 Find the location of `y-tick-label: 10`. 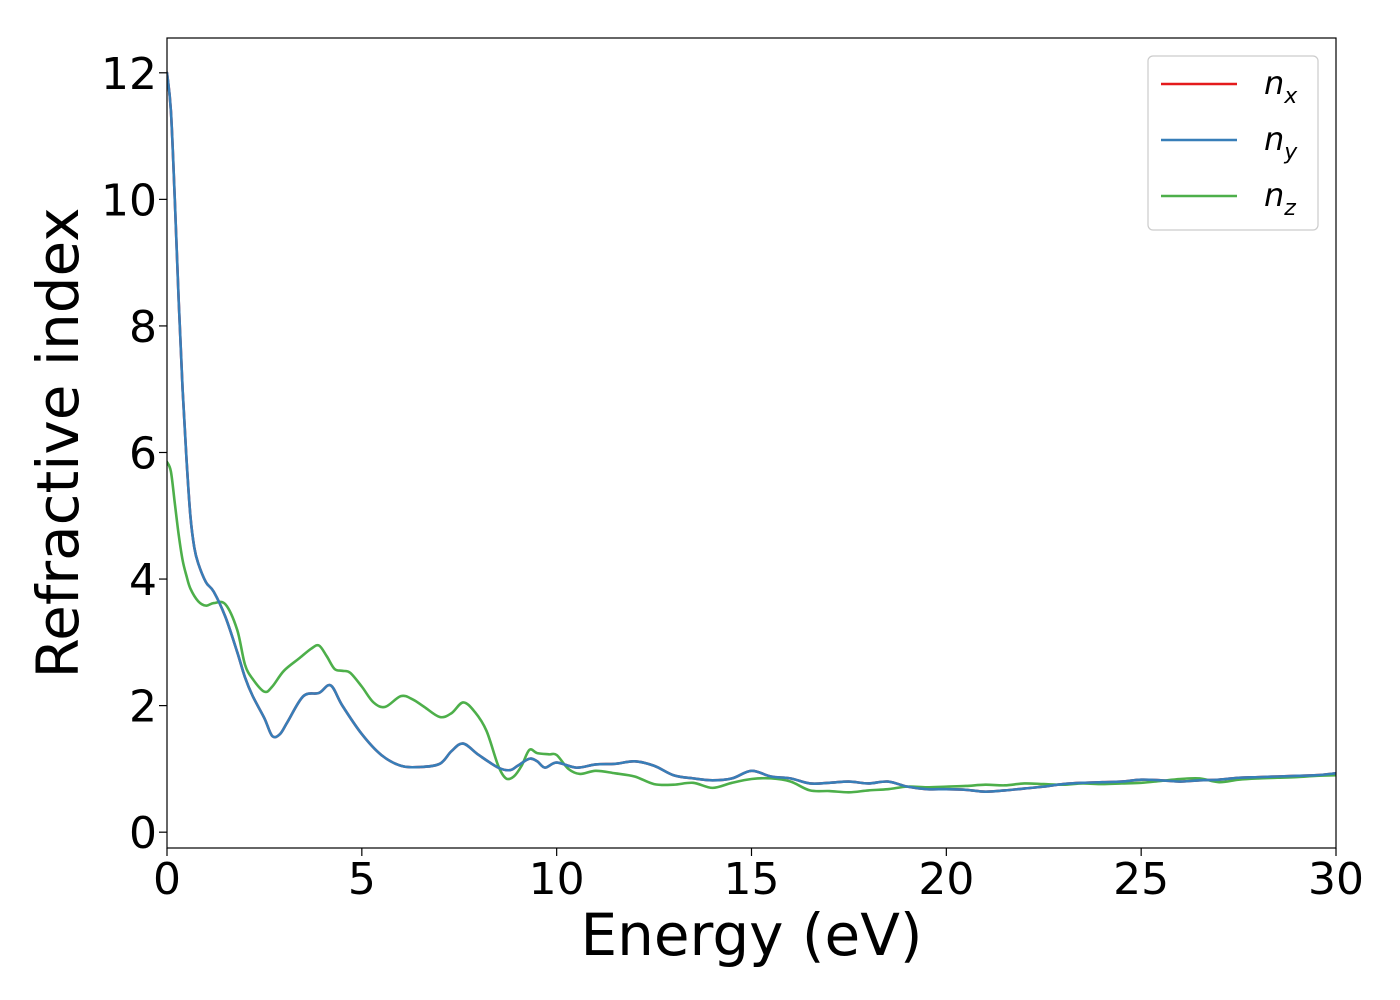

y-tick-label: 10 is located at coordinates (129, 200).